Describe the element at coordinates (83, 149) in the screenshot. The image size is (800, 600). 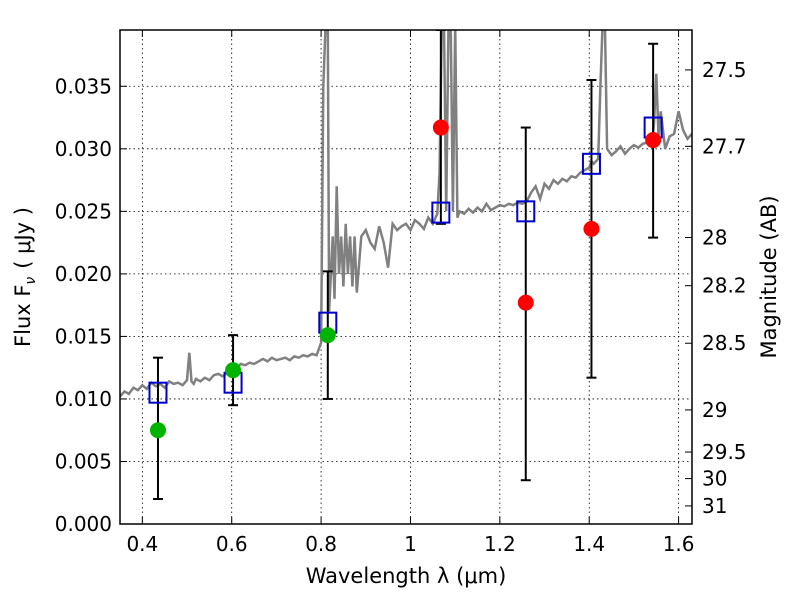
I see `y-tick-label: 0.030` at that location.